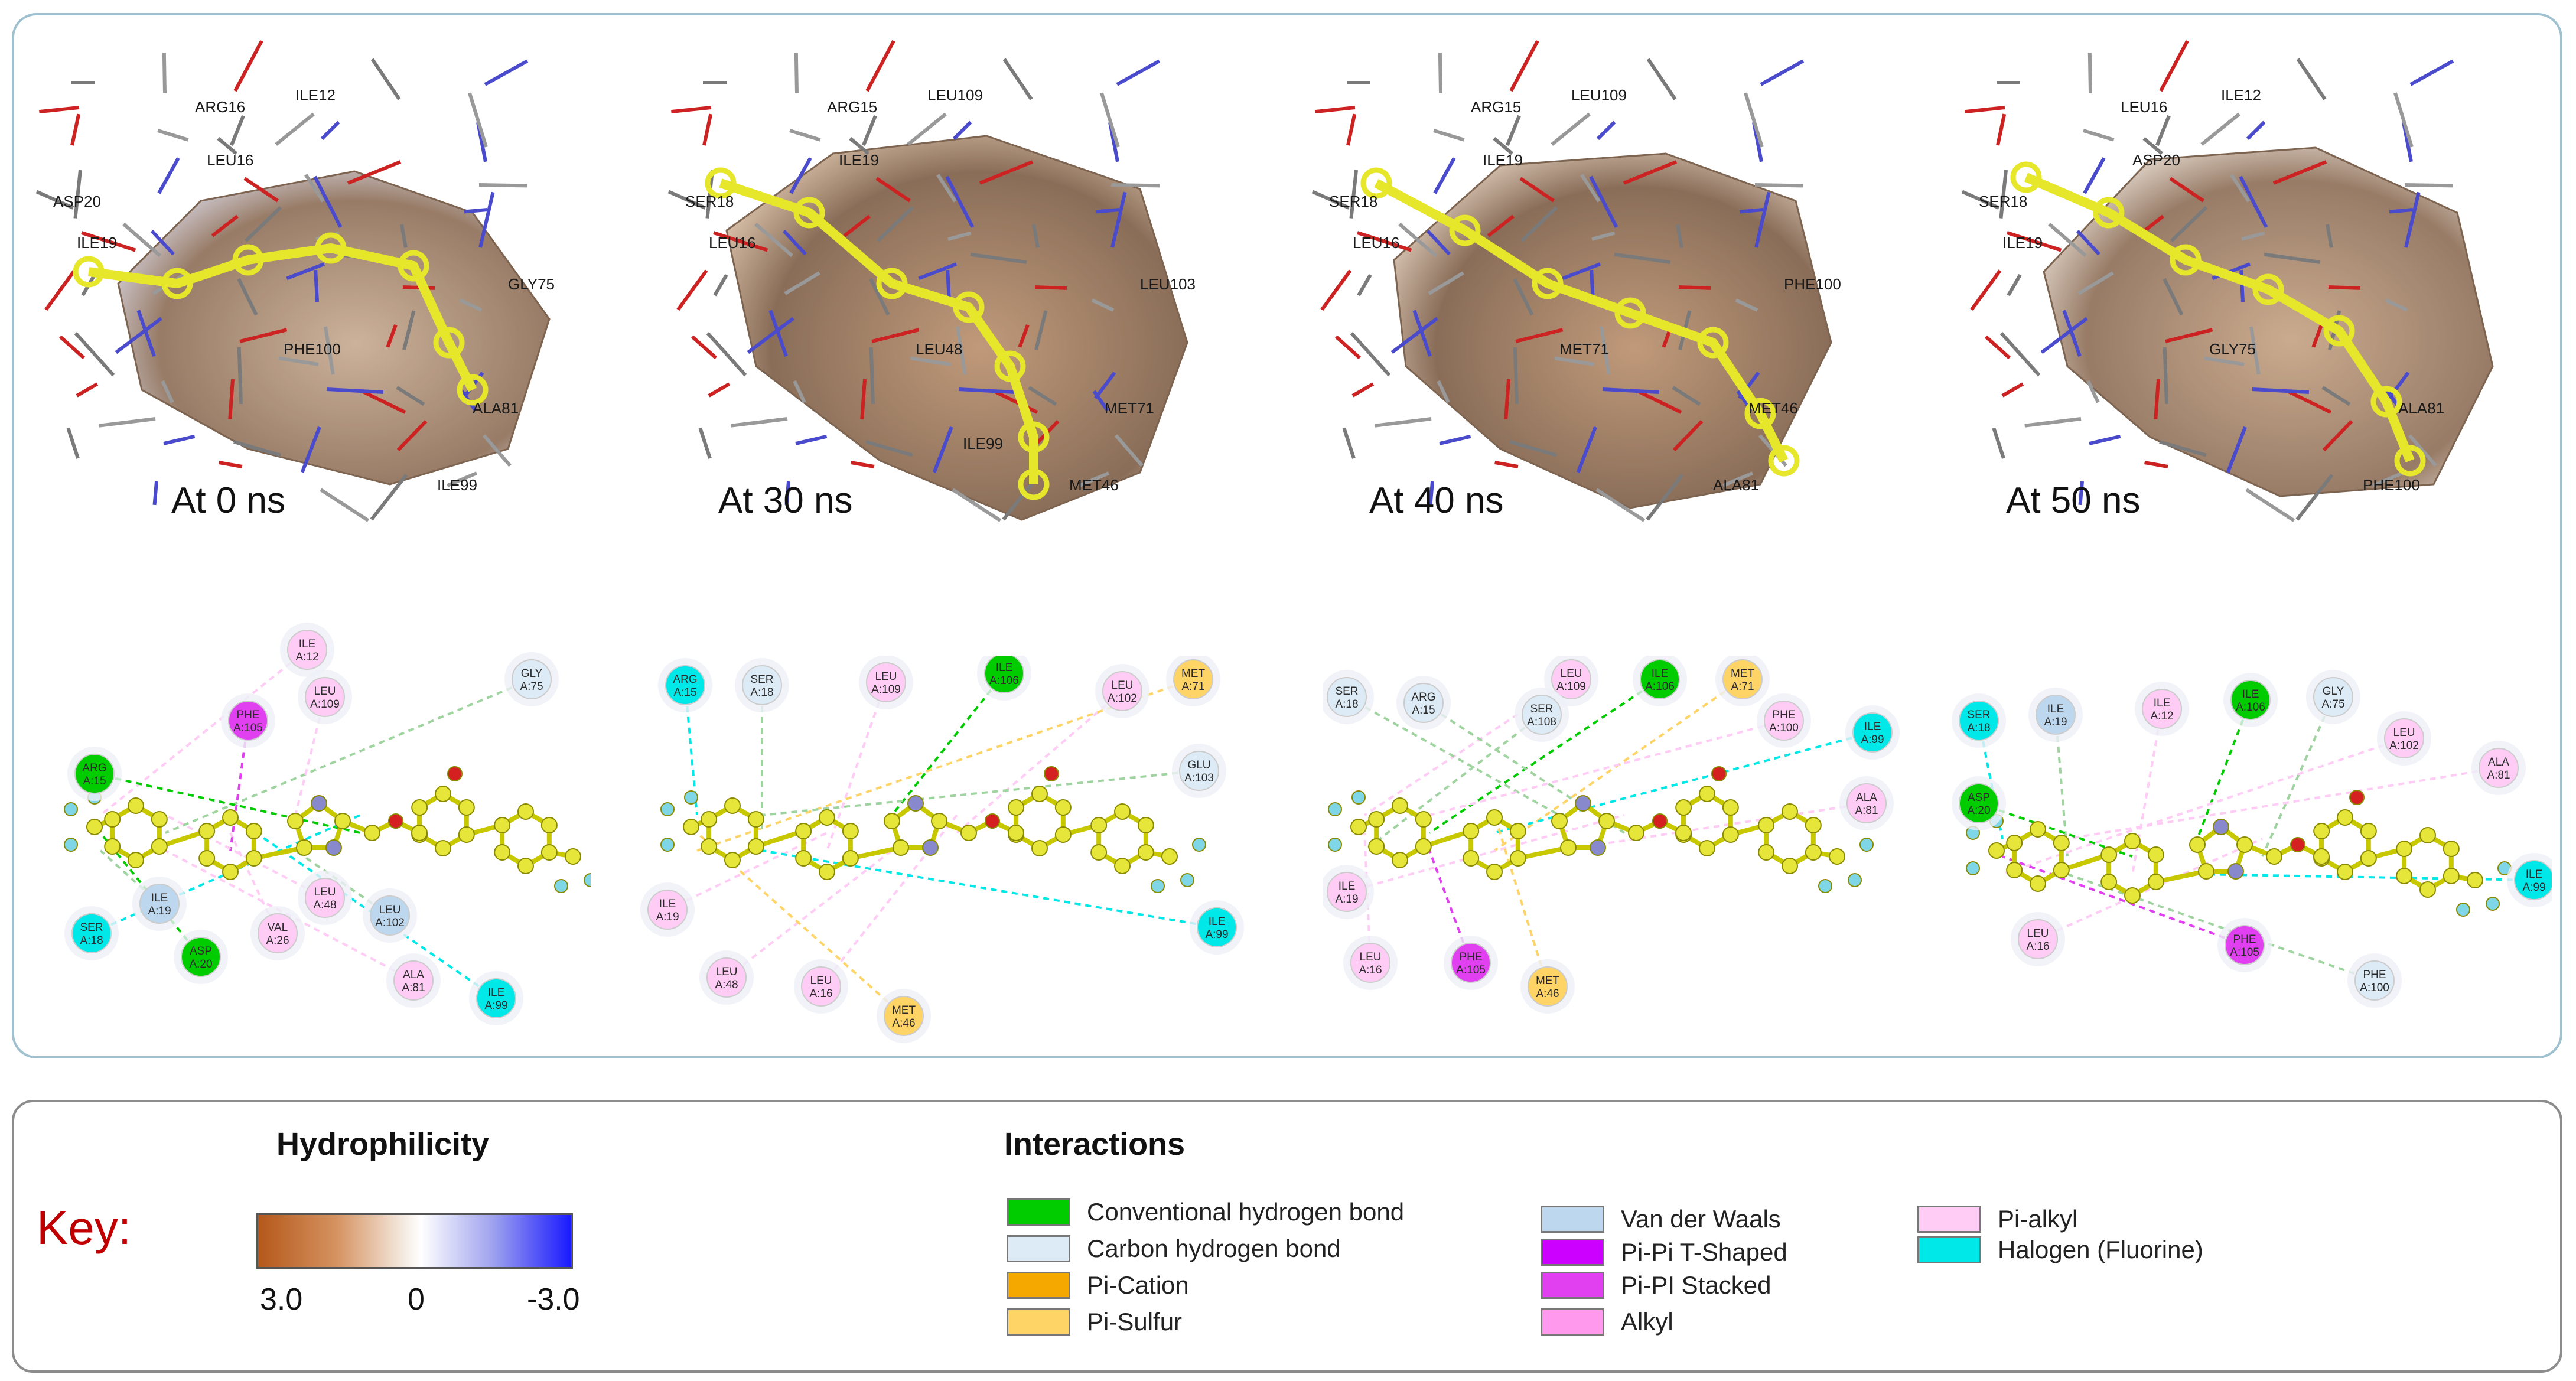 The height and width of the screenshot is (1381, 2576). I want to click on structure-residue-label: LEU103, so click(1168, 284).